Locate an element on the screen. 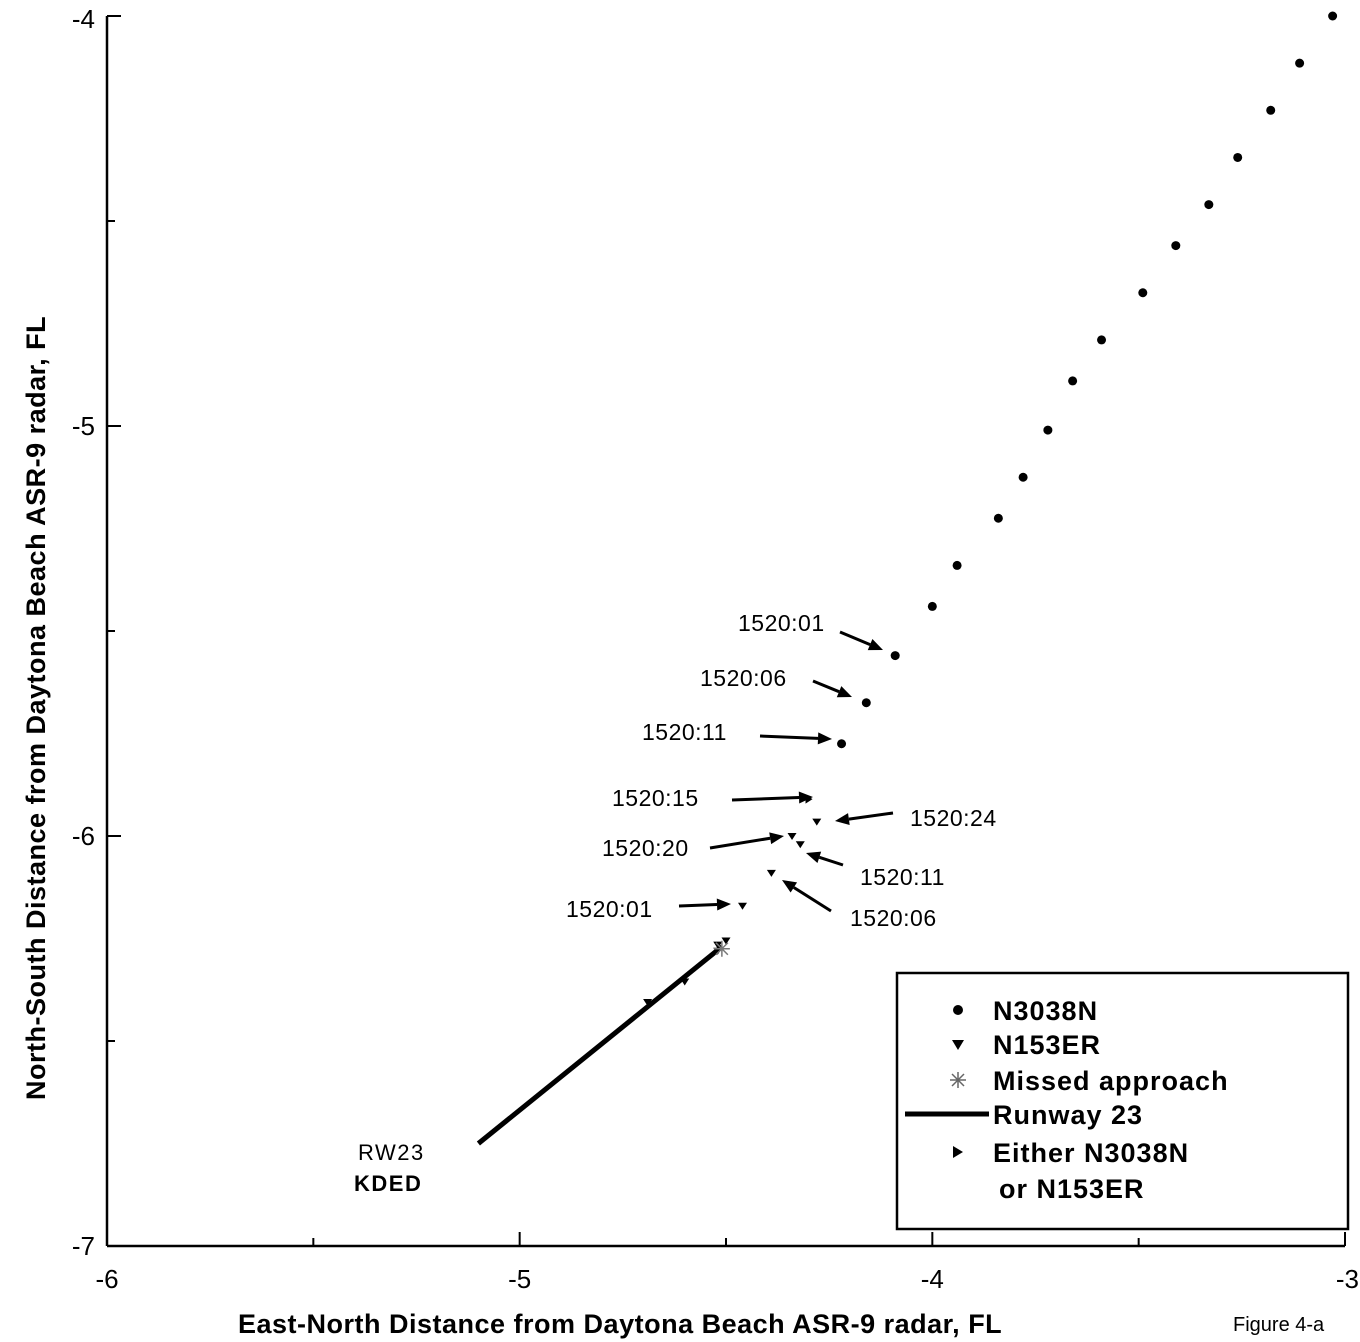 The width and height of the screenshot is (1360, 1342). legend-label: Missed approach is located at coordinates (1111, 1081).